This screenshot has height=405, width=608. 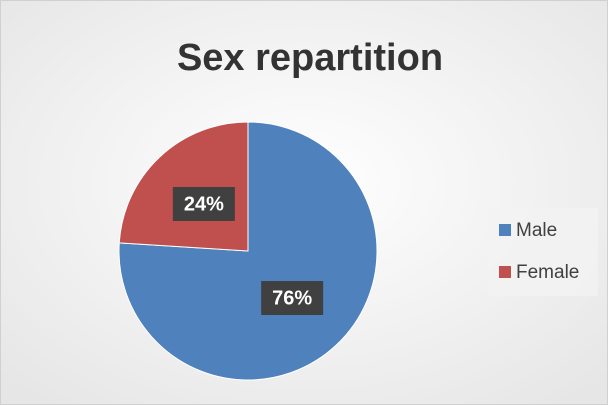 I want to click on legend-label: Male, so click(x=536, y=230).